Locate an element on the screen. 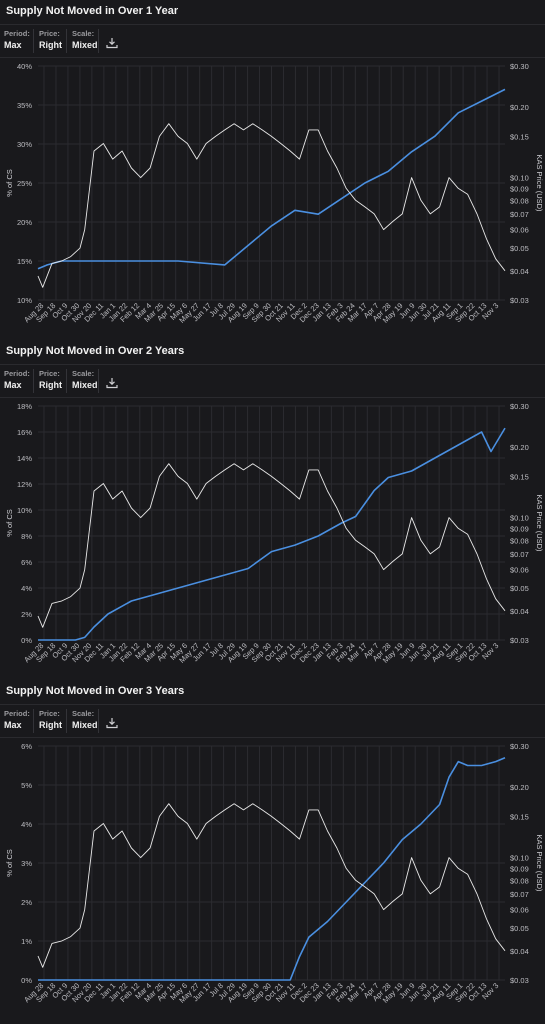  y-tick-label: 25% is located at coordinates (24, 183).